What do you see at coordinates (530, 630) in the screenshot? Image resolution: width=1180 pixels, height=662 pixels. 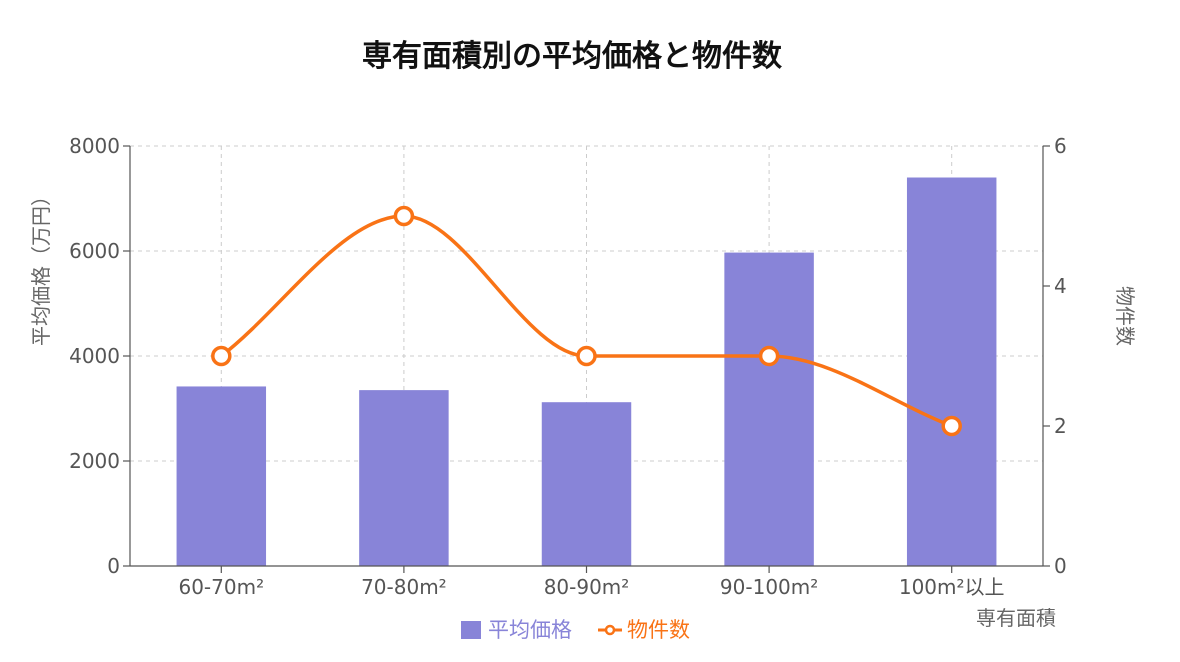 I see `legend-bar-label: 平均価格` at bounding box center [530, 630].